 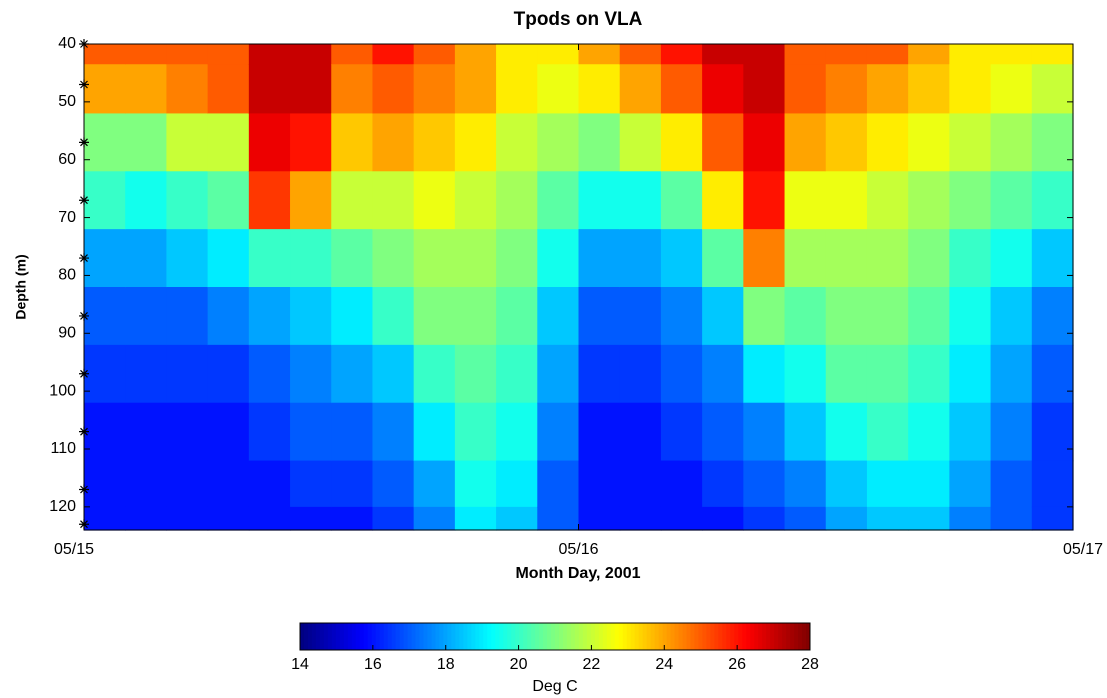 What do you see at coordinates (446, 664) in the screenshot?
I see `colorbar-tick-label: 18` at bounding box center [446, 664].